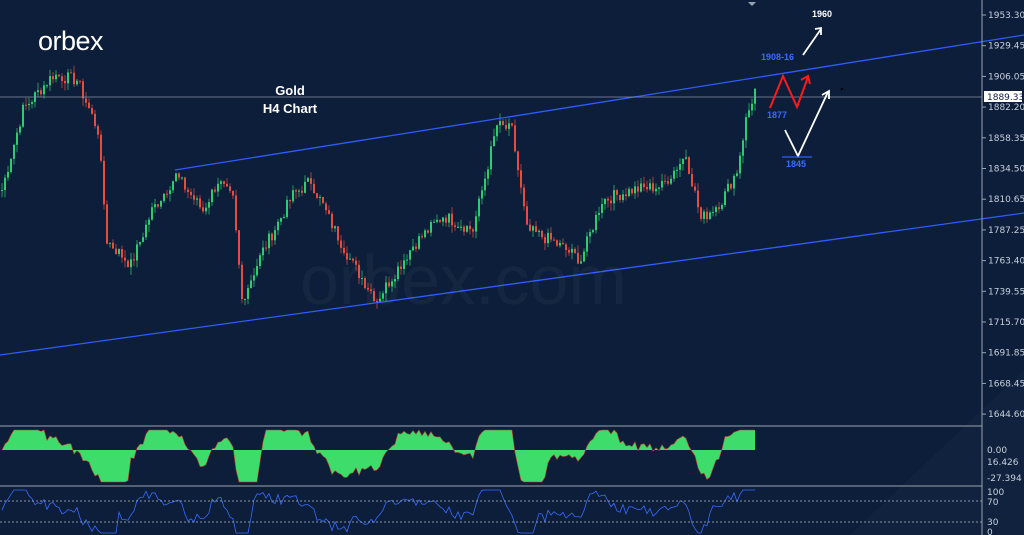  Describe the element at coordinates (1003, 463) in the screenshot. I see `osc-tick: 16.426` at that location.